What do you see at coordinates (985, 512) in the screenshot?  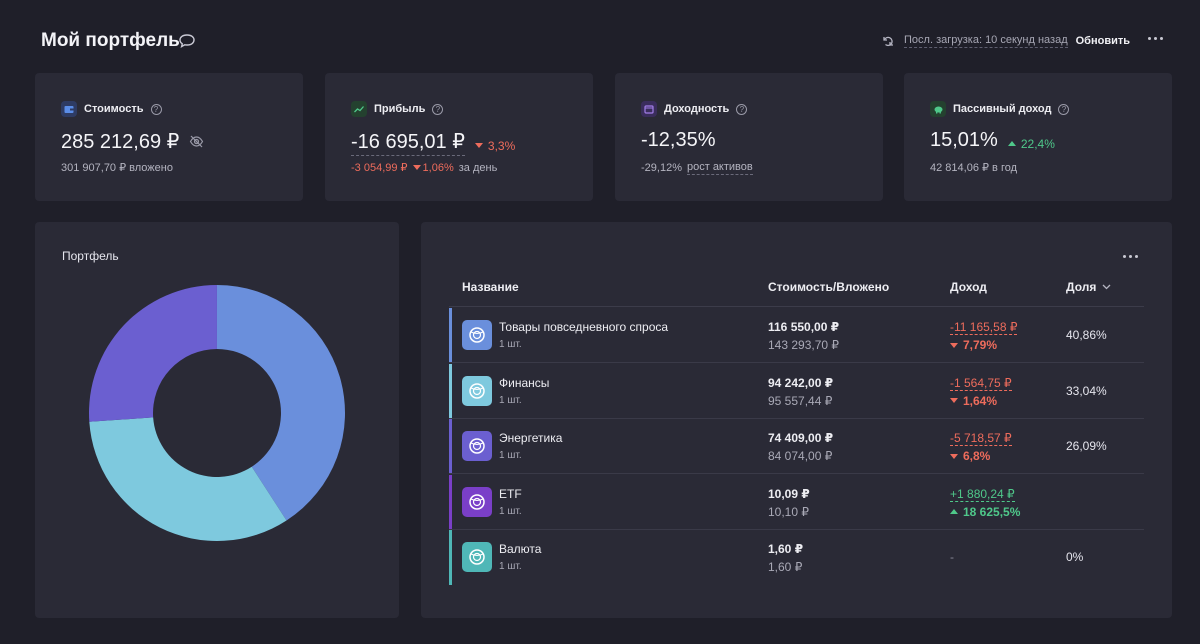 I see `row-income-pct: 18 625,5%` at bounding box center [985, 512].